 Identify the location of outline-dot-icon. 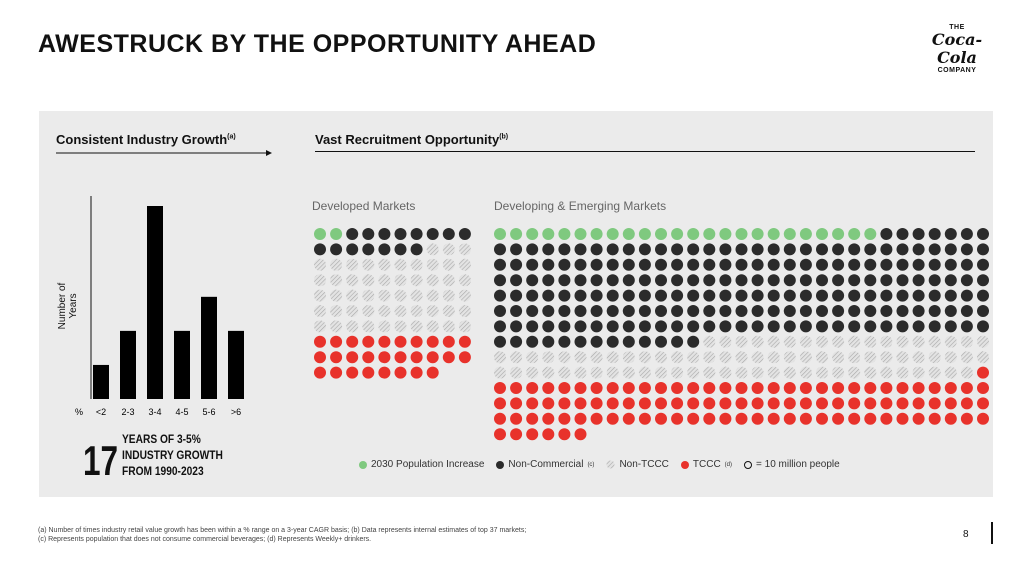
(748, 464).